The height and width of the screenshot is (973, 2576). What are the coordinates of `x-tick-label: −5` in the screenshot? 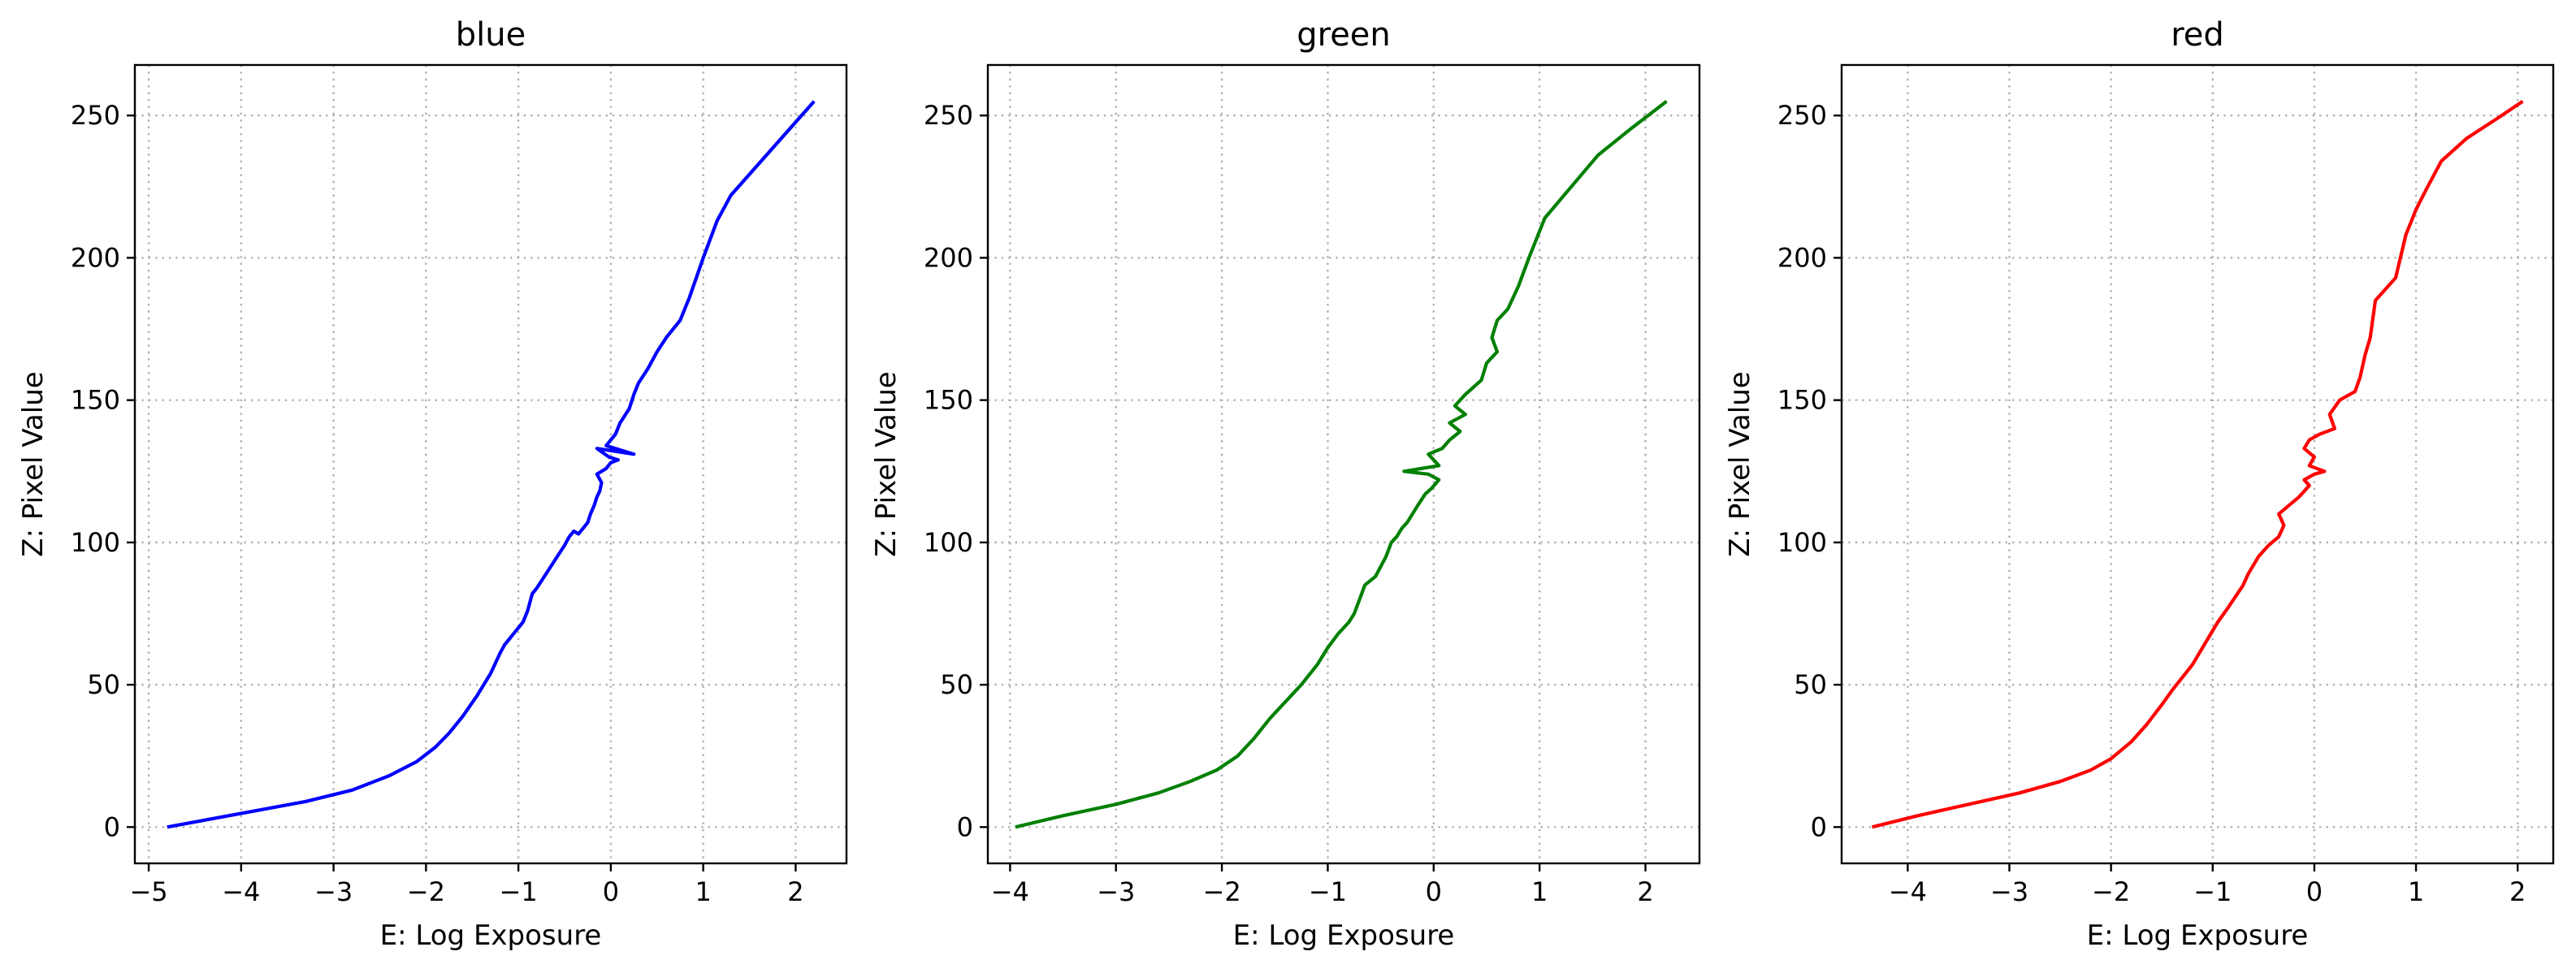 It's located at (148, 891).